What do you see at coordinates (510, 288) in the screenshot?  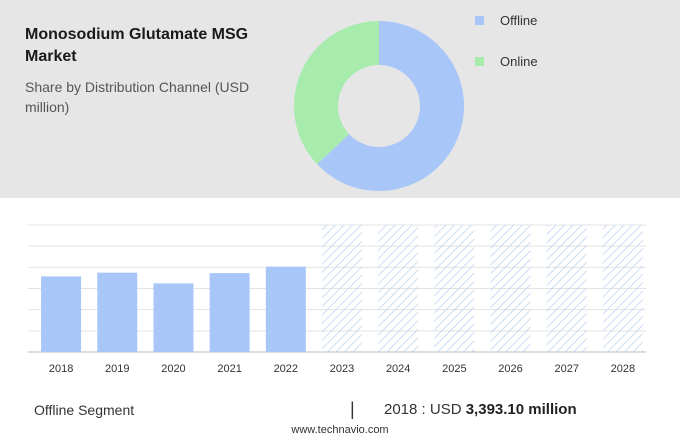 I see `forecast-bar-2026` at bounding box center [510, 288].